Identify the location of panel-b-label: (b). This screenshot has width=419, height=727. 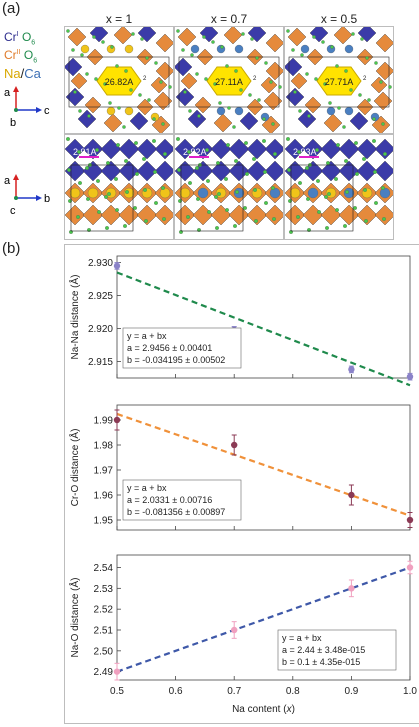
(11, 248).